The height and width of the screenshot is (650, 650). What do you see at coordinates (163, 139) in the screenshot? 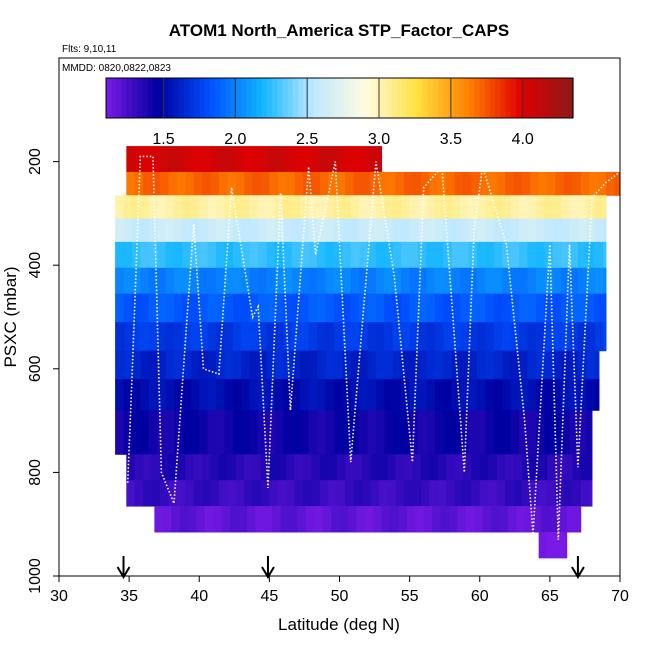
I see `colorbar-tick-label: 1.5` at bounding box center [163, 139].